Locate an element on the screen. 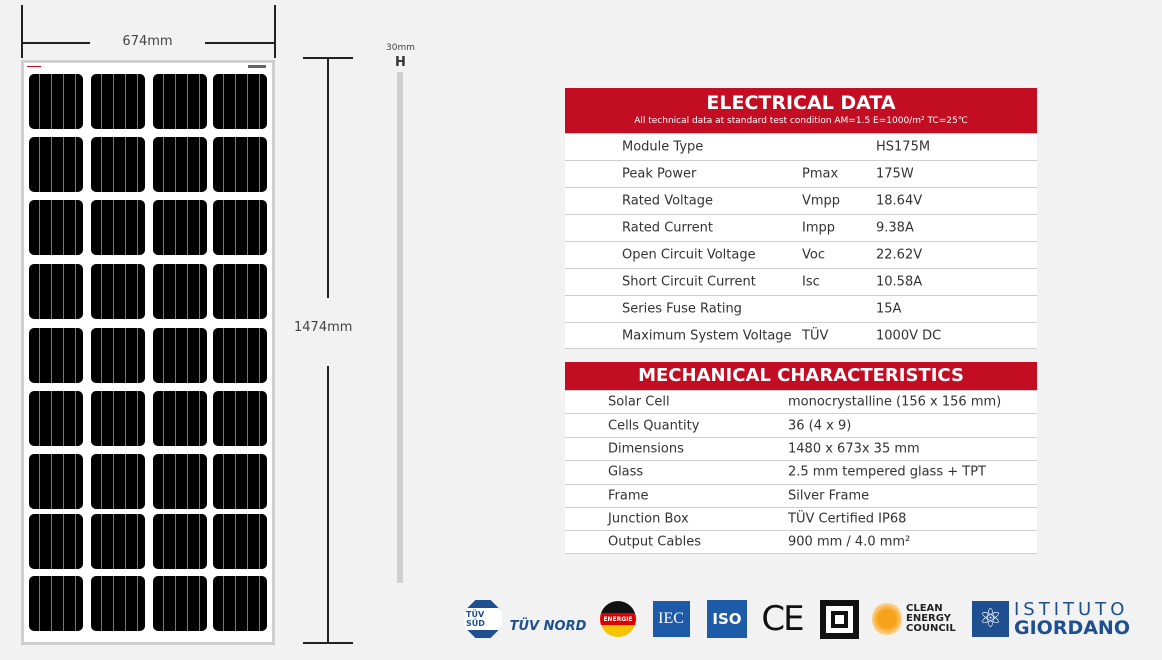  electrical-row: Peak Power Pmax 175W is located at coordinates (801, 173).